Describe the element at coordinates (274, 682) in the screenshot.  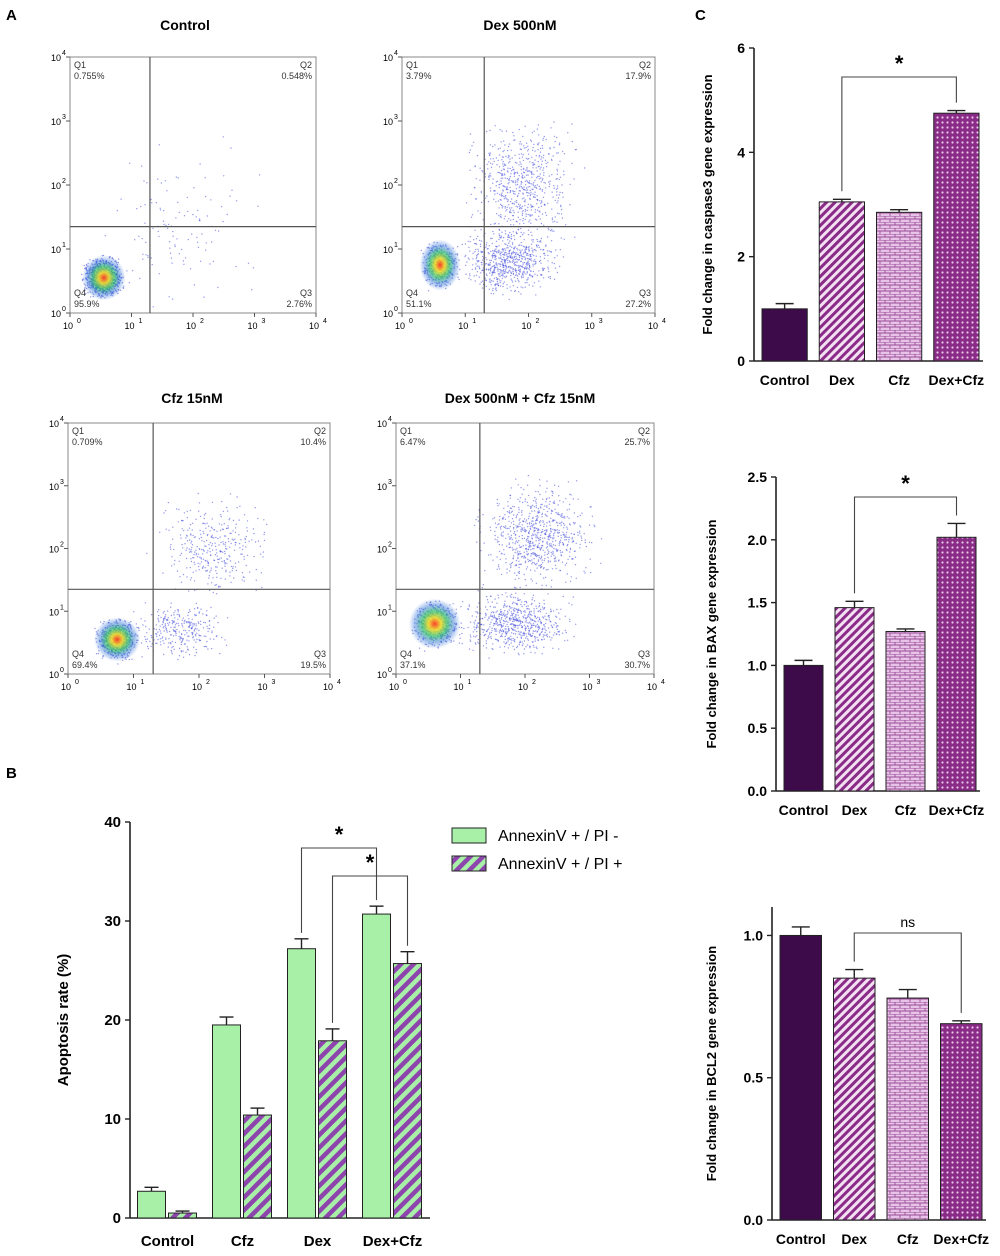
I see `x-tick-exponent: 3` at that location.